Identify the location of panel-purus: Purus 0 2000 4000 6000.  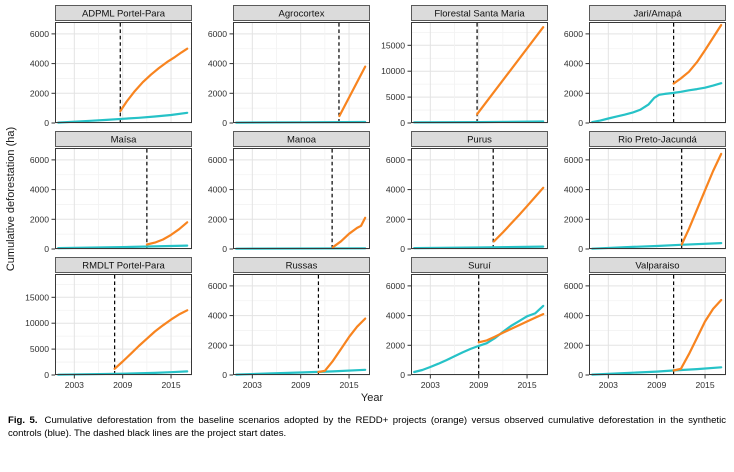
(467, 191).